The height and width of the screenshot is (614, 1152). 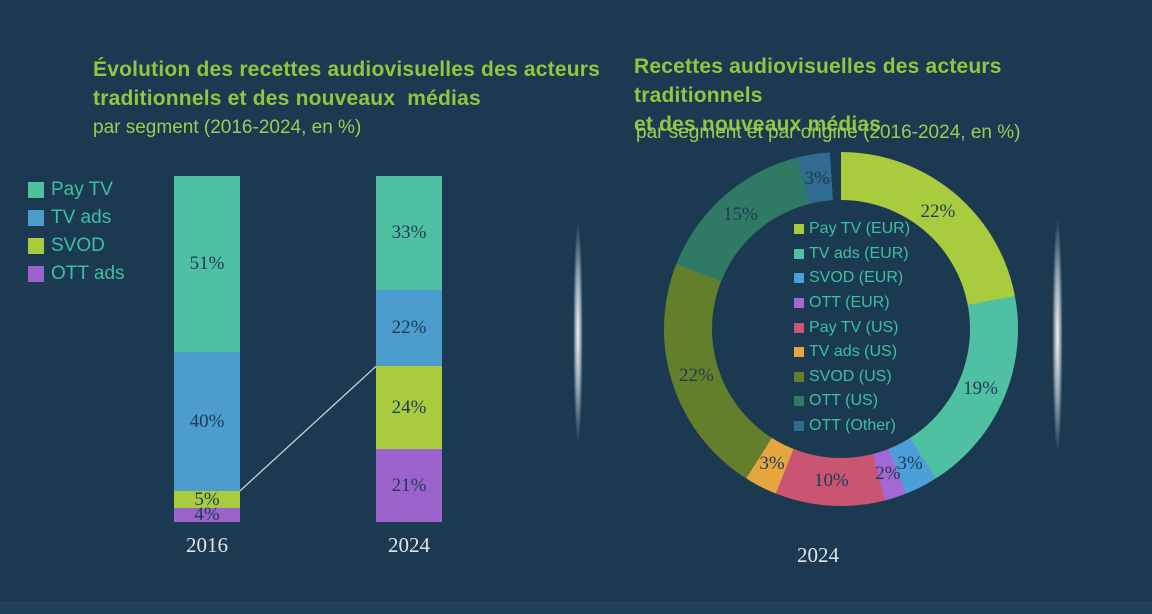 What do you see at coordinates (207, 545) in the screenshot?
I see `x-axis-label-2016: 2016` at bounding box center [207, 545].